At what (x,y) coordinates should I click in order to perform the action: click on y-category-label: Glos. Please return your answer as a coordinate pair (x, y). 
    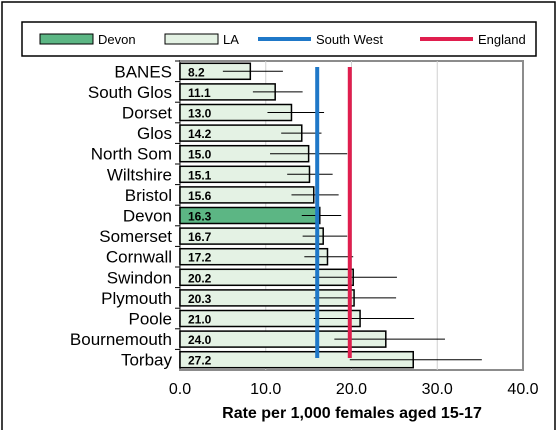
    Looking at the image, I should click on (154, 133).